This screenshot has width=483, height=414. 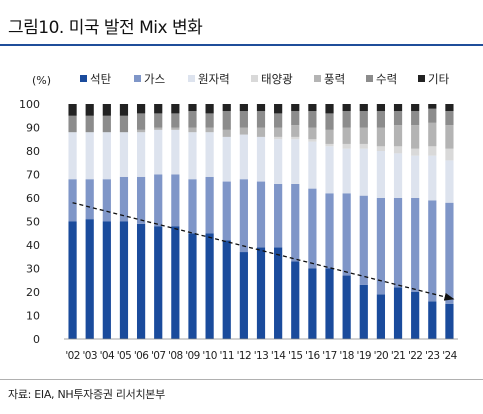 I want to click on y-tick-label: 90, so click(x=33, y=128).